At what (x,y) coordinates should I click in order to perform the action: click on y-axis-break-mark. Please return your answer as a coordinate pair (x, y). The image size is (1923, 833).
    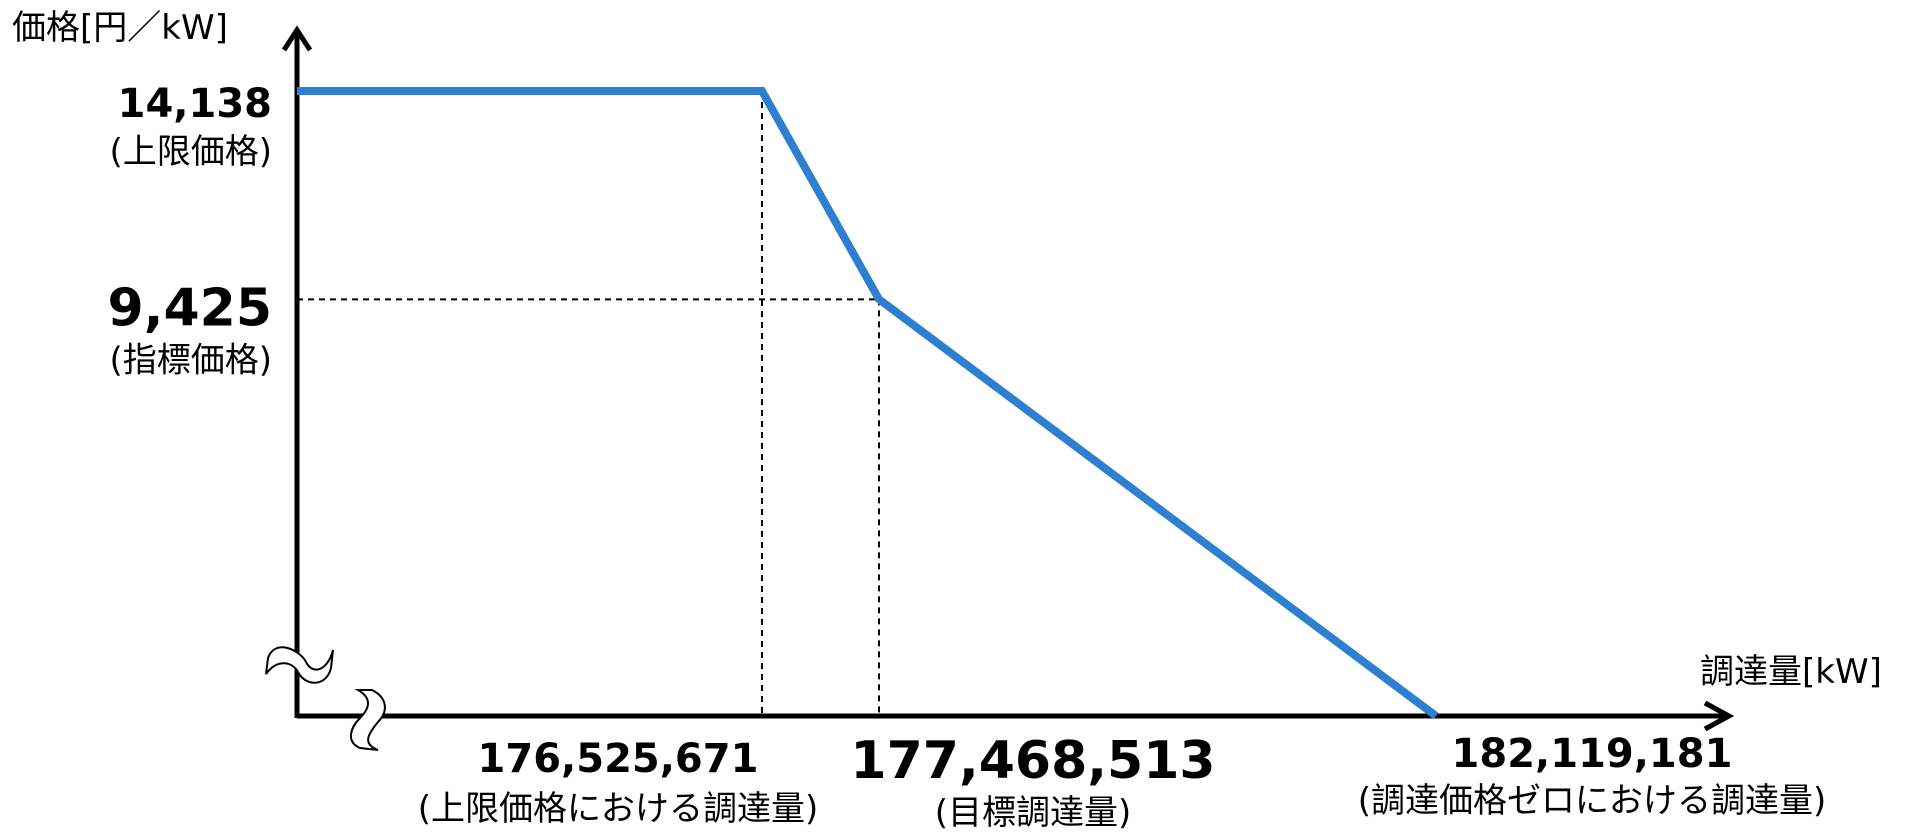
    Looking at the image, I should click on (299, 665).